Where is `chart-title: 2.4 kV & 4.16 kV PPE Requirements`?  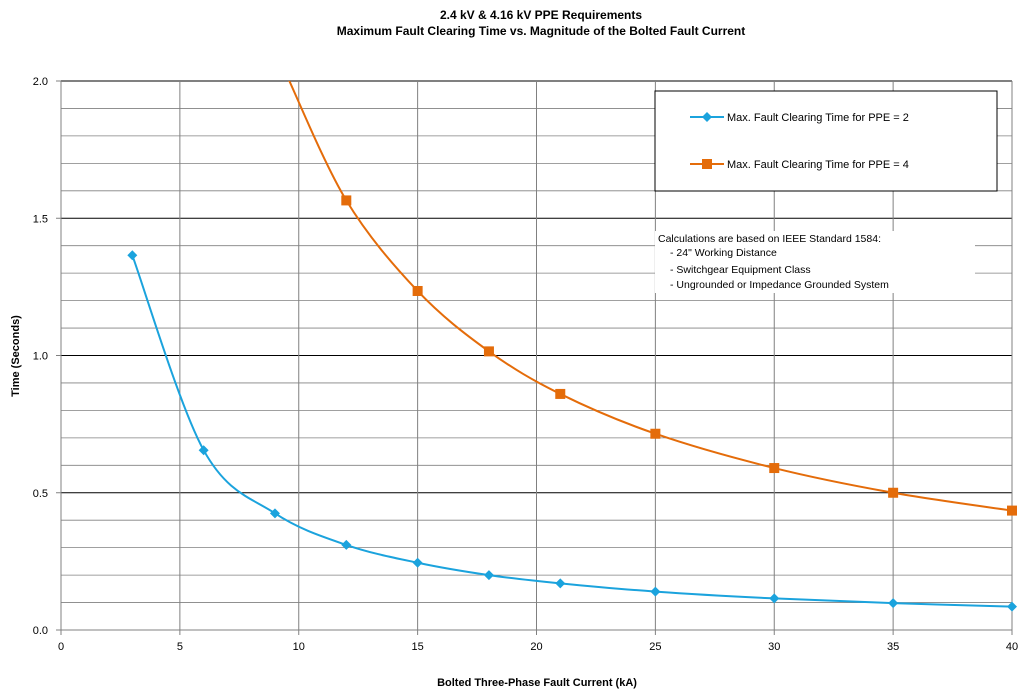
chart-title: 2.4 kV & 4.16 kV PPE Requirements is located at coordinates (541, 15).